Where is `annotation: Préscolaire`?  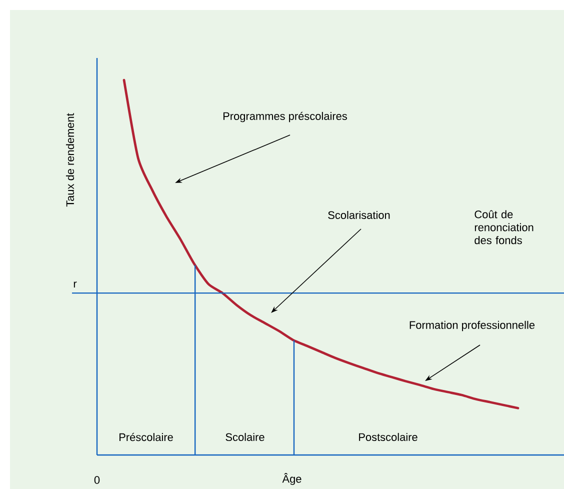 annotation: Préscolaire is located at coordinates (146, 437).